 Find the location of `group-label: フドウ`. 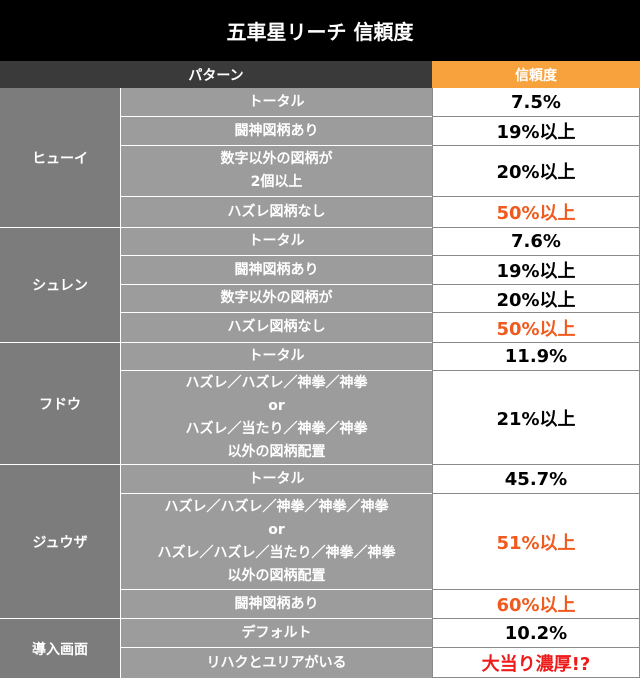

group-label: フドウ is located at coordinates (60, 404).